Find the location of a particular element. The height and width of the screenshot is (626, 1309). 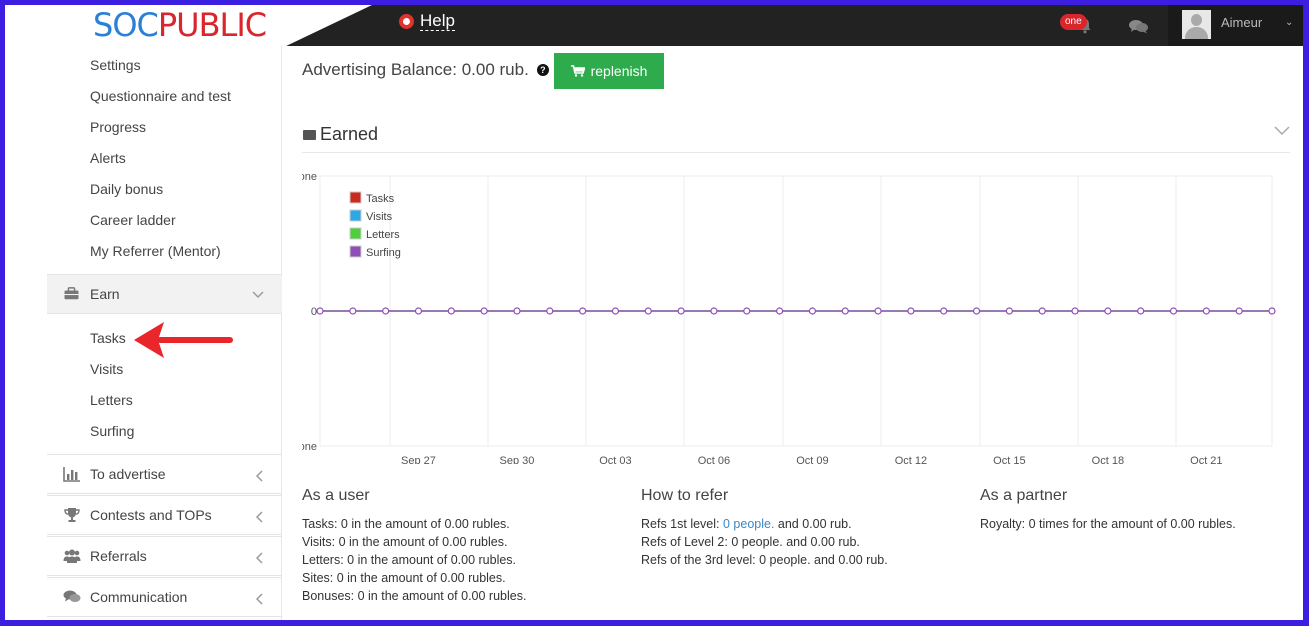

sidebar-section-label: To advertise is located at coordinates (128, 474).